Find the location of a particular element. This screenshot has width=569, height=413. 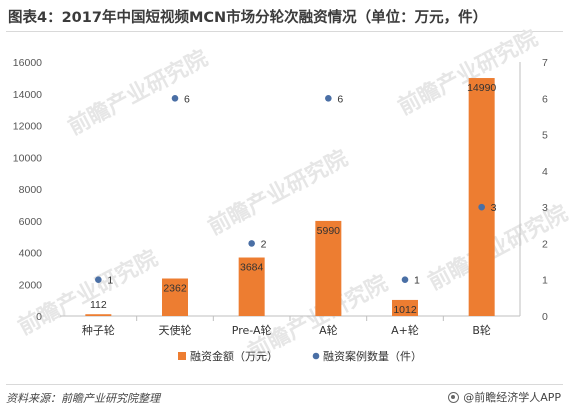

left-axis-tick-label: 10000 is located at coordinates (27, 158).